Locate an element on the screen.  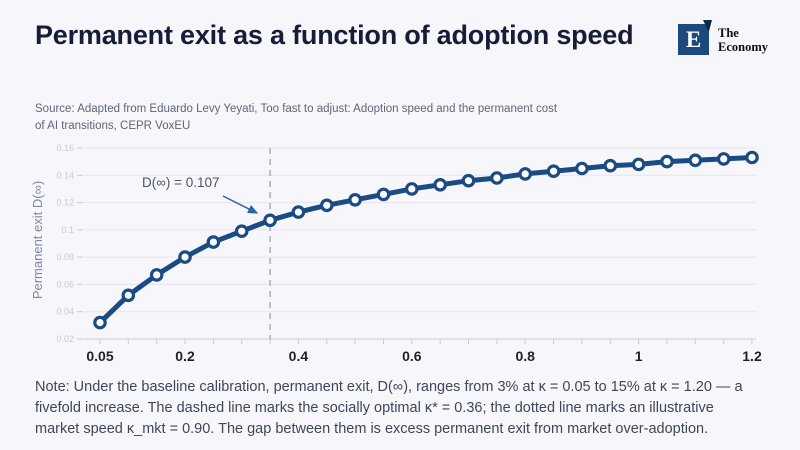
x-tick-label: 0.4 is located at coordinates (299, 356).